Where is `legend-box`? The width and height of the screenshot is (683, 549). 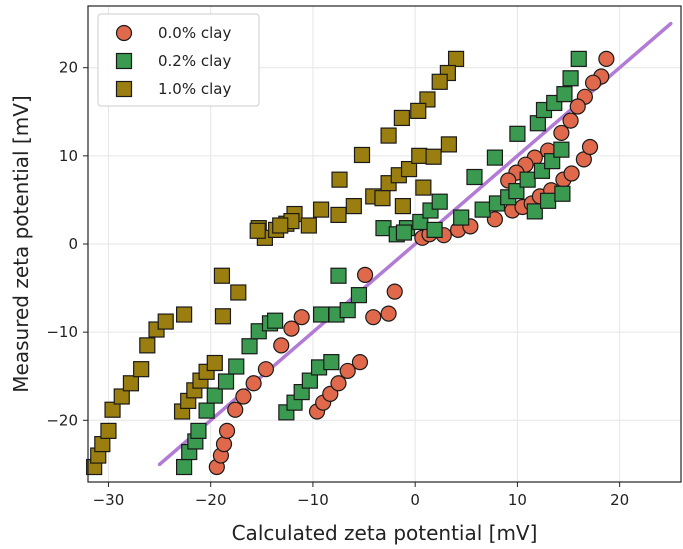
legend-box is located at coordinates (178, 60).